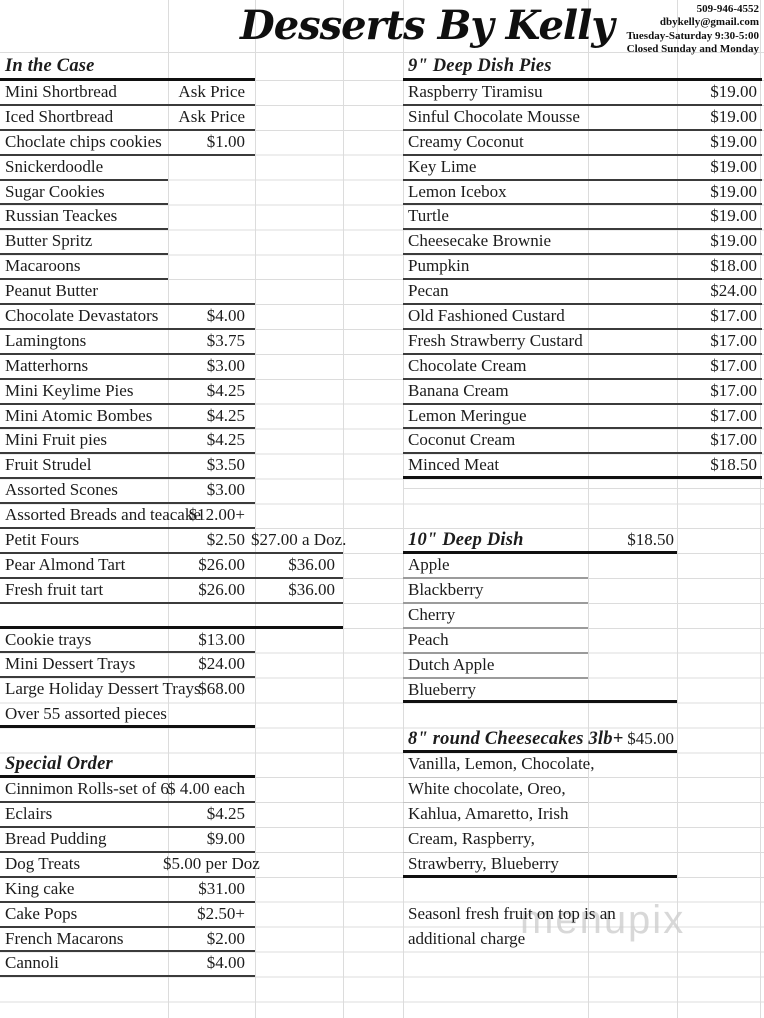 This screenshot has height=1018, width=764. What do you see at coordinates (727, 9) in the screenshot?
I see `contact-phone: 509-946-4552` at bounding box center [727, 9].